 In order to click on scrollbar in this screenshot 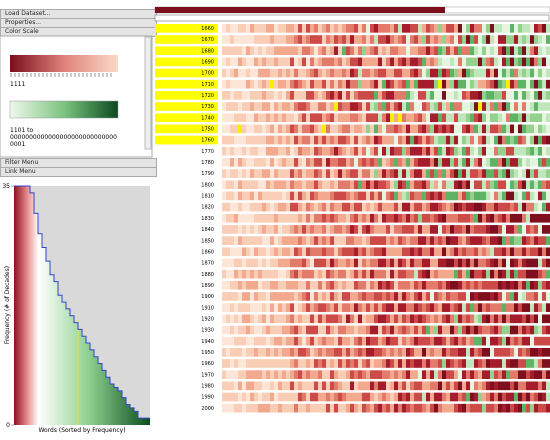, I will do `click(148, 93)`.